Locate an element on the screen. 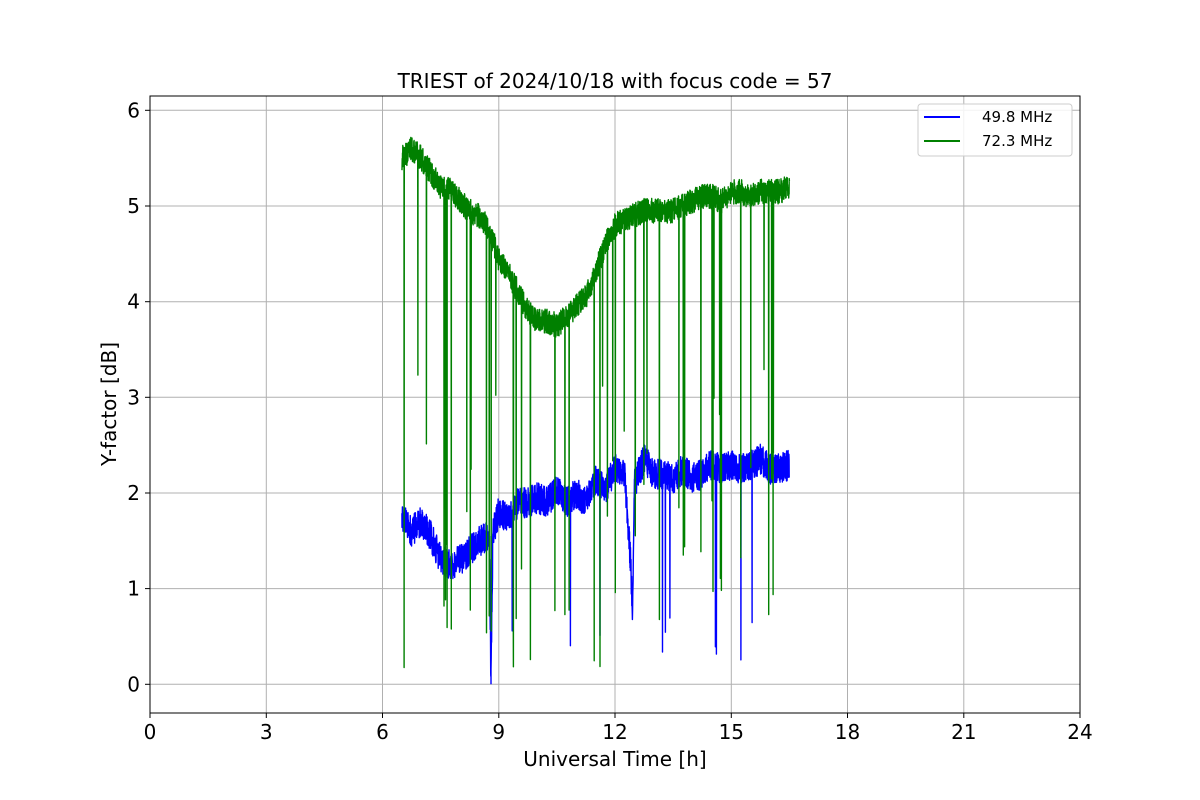 This screenshot has height=800, width=1200. x-axis-label: Universal Time [h] is located at coordinates (614, 759).